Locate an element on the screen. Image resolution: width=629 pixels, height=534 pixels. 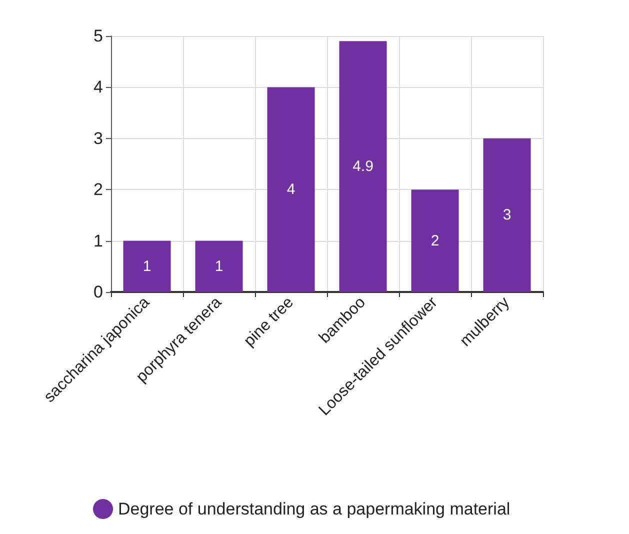
data-label: 4.9 is located at coordinates (363, 167).